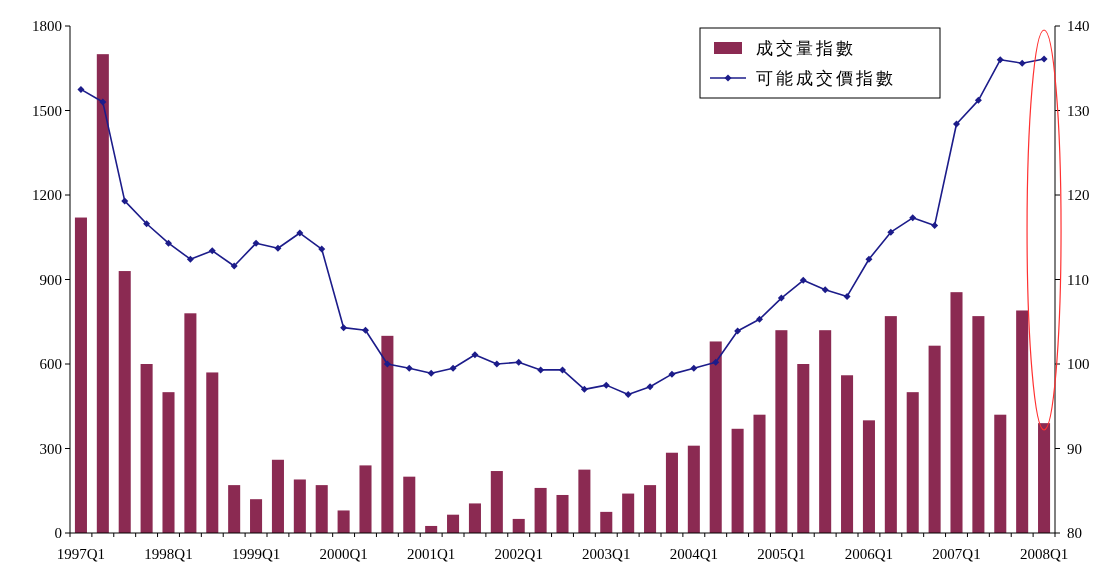  Describe the element at coordinates (806, 48) in the screenshot. I see `legend-label: 成交量指數` at that location.